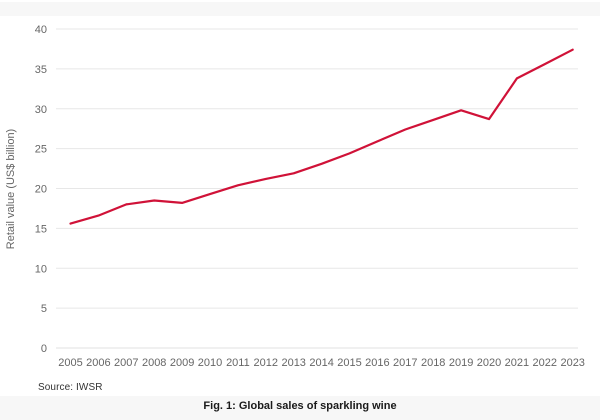 This screenshot has width=600, height=420. I want to click on x-tick-label-2021: 2021, so click(517, 363).